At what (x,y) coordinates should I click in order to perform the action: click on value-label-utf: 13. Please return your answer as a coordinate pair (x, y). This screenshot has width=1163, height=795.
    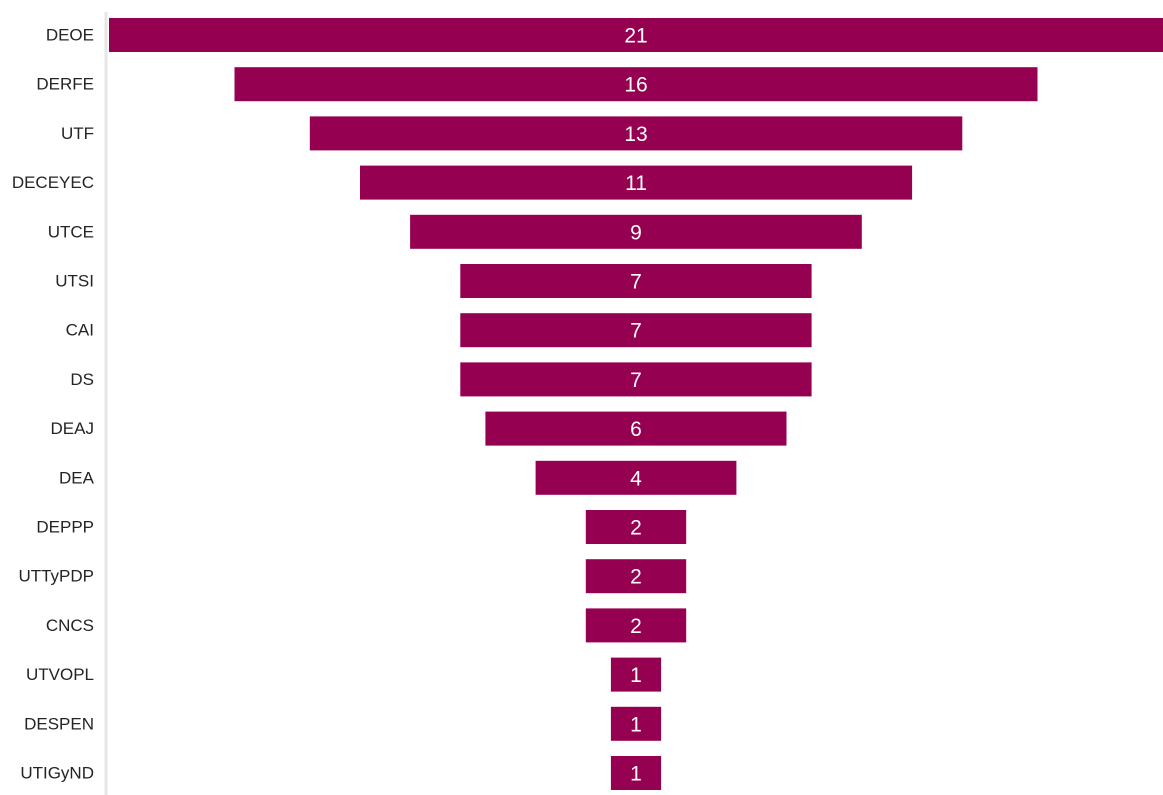
    Looking at the image, I should click on (635, 134).